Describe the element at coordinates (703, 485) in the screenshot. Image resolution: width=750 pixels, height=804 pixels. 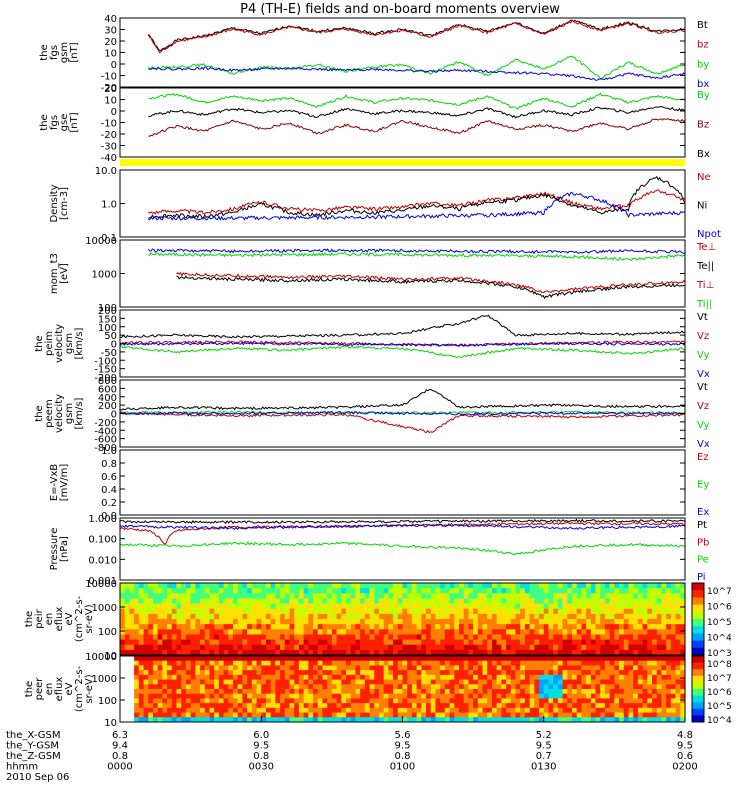
I see `legend-label: Ey` at that location.